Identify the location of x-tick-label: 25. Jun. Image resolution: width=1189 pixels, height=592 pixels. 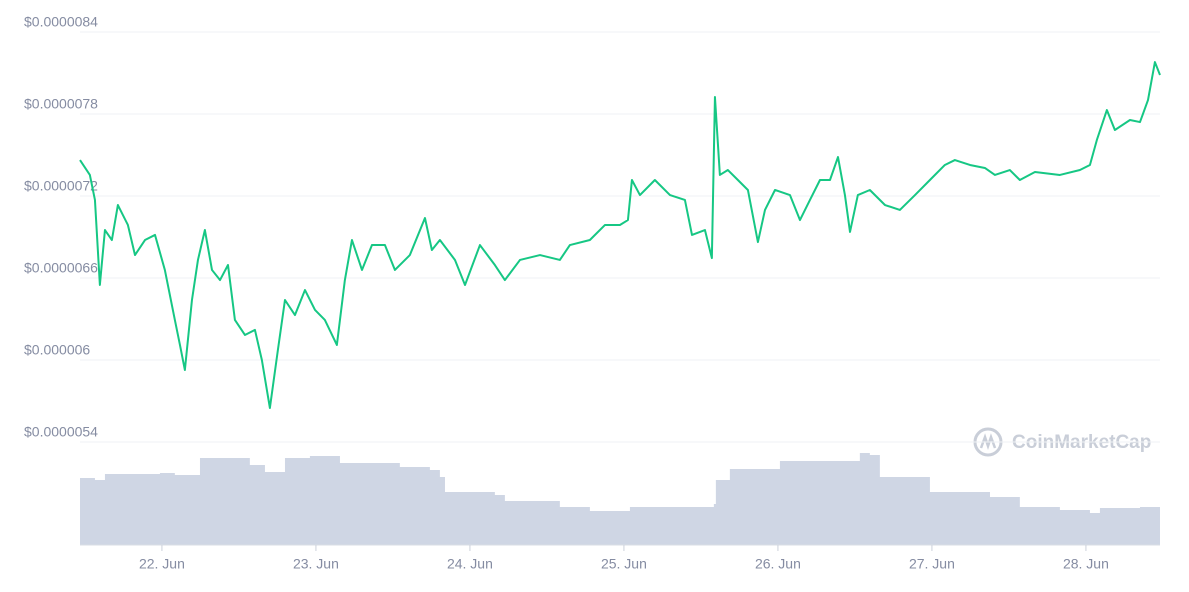
(624, 564).